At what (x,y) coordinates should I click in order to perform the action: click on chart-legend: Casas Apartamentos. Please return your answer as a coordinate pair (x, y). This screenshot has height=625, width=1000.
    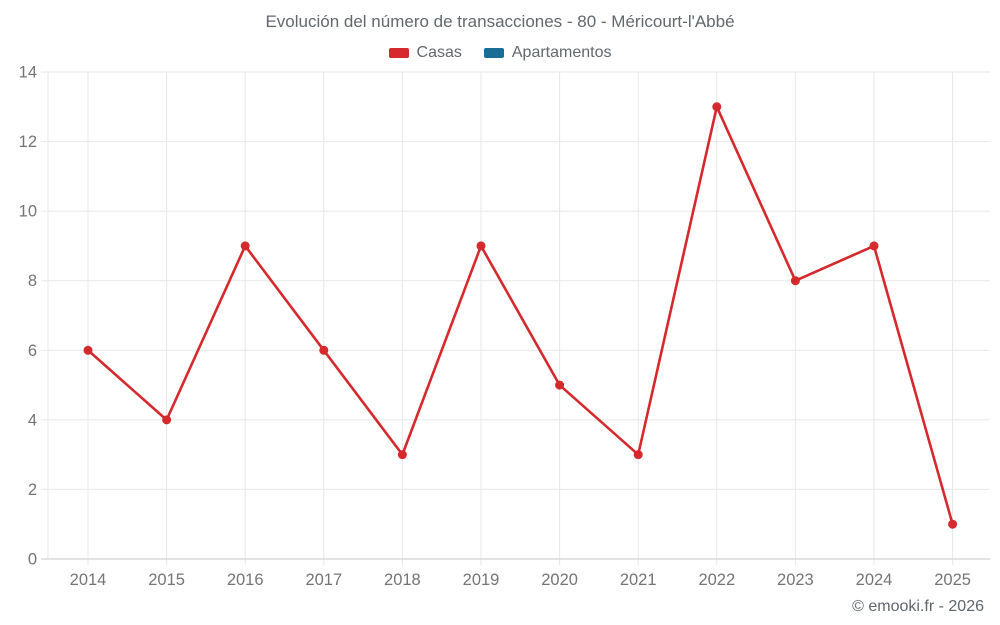
    Looking at the image, I should click on (500, 53).